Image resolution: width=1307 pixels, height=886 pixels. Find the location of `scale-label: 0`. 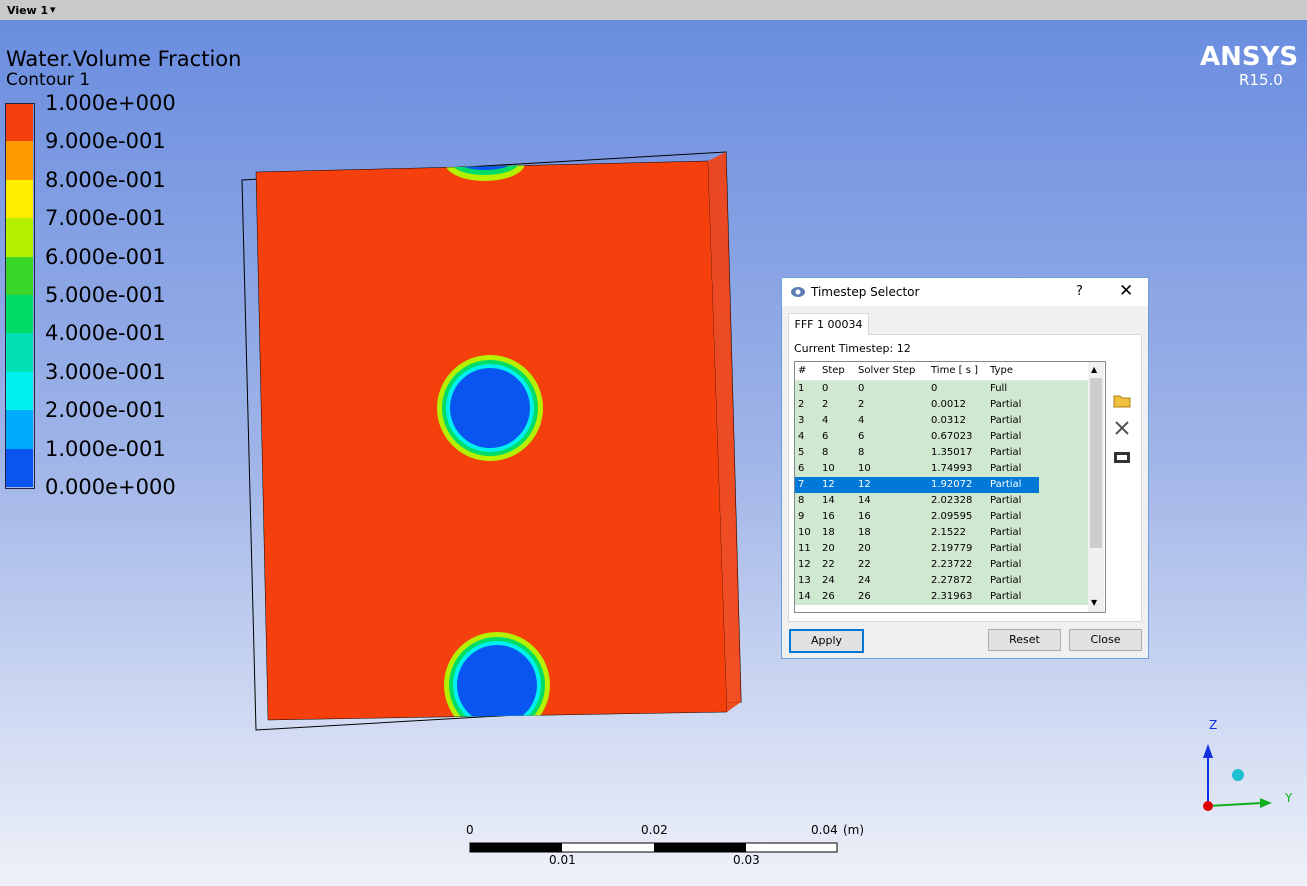

scale-label: 0 is located at coordinates (470, 830).